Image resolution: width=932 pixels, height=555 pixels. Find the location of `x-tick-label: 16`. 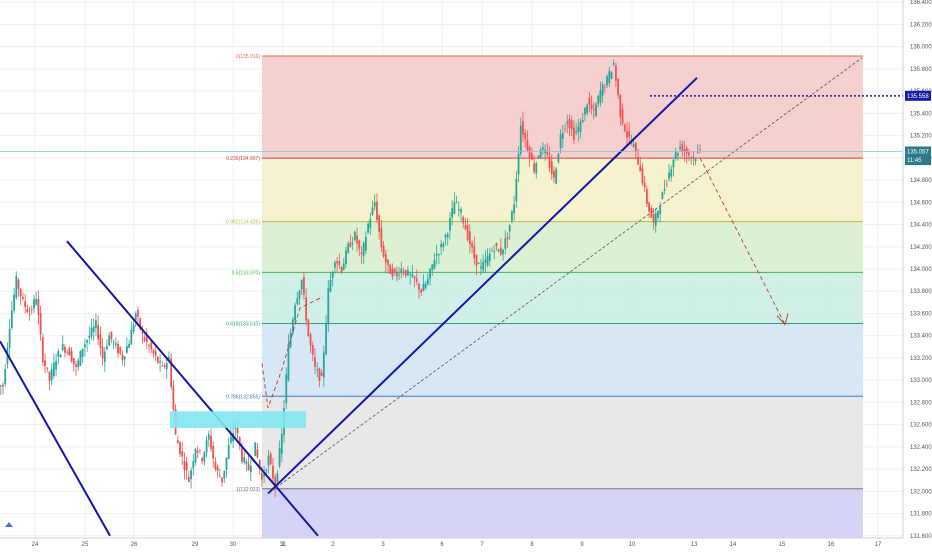

x-tick-label: 16 is located at coordinates (831, 545).